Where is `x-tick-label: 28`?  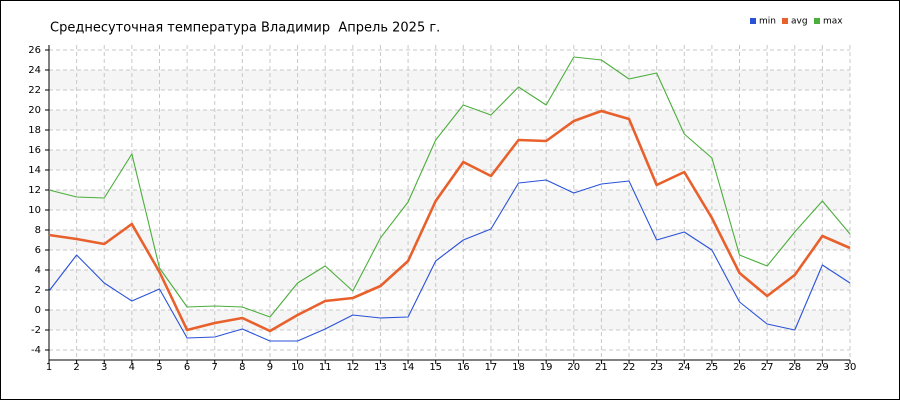 x-tick-label: 28 is located at coordinates (794, 367).